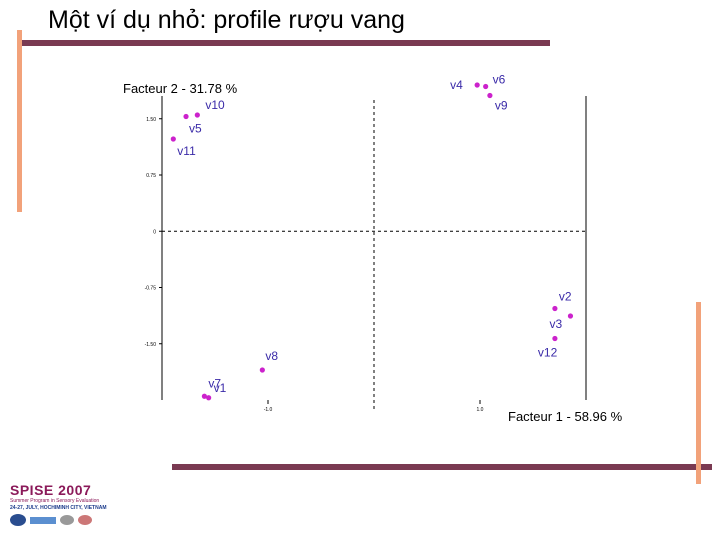  I want to click on y-tick-label: -0.75, so click(151, 289).